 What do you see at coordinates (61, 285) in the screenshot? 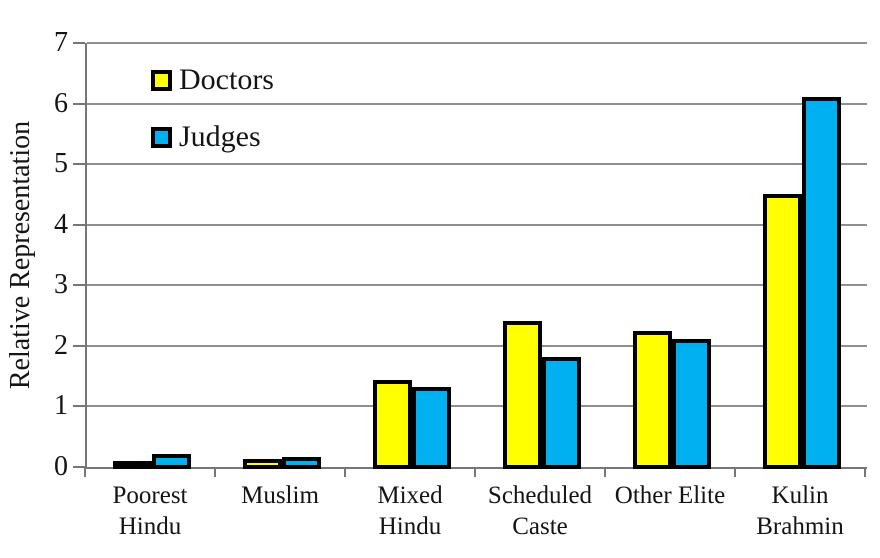
I see `y-tick-label: 3` at bounding box center [61, 285].